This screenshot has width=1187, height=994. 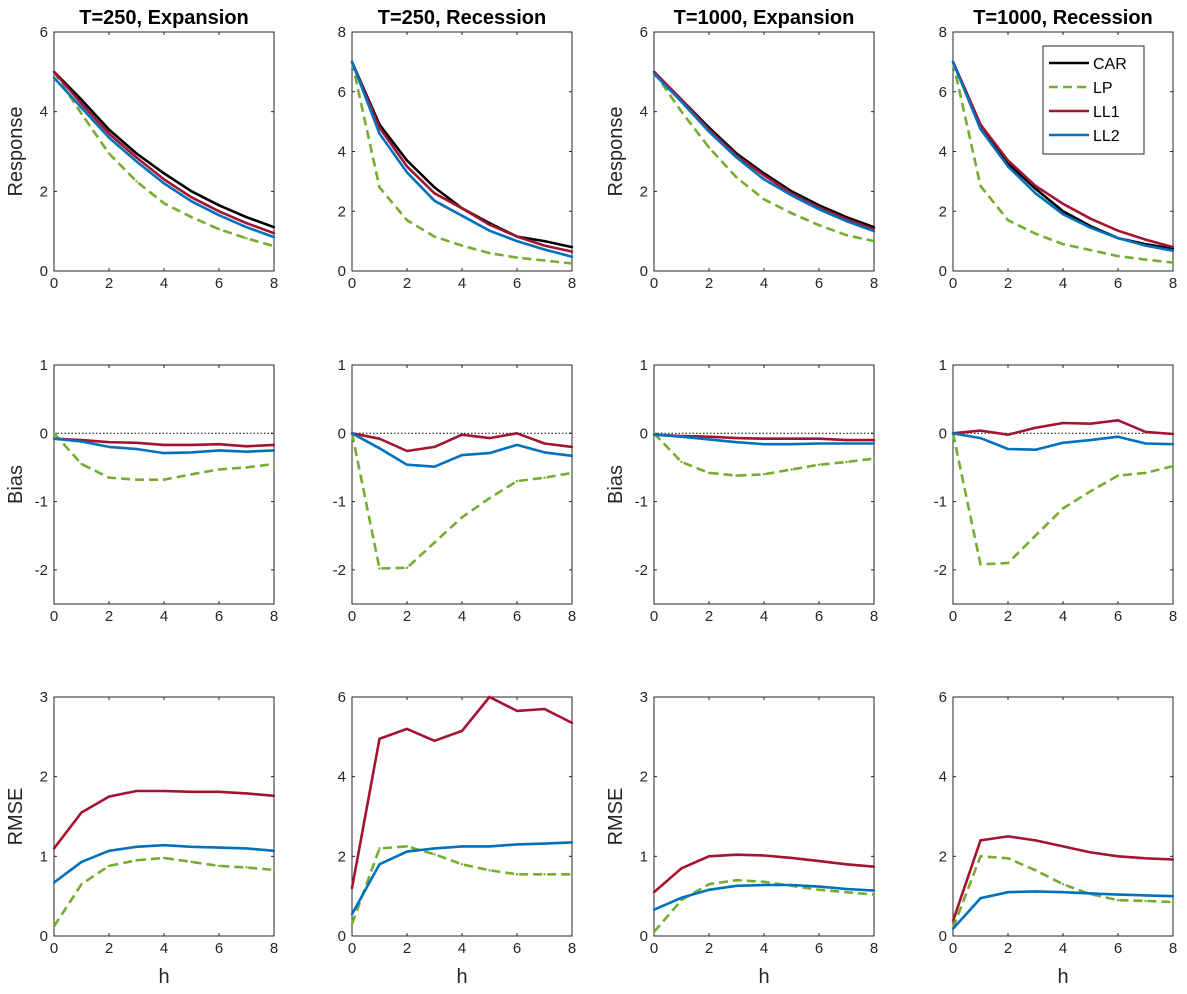 I want to click on y-tick-label: 0, so click(x=644, y=271).